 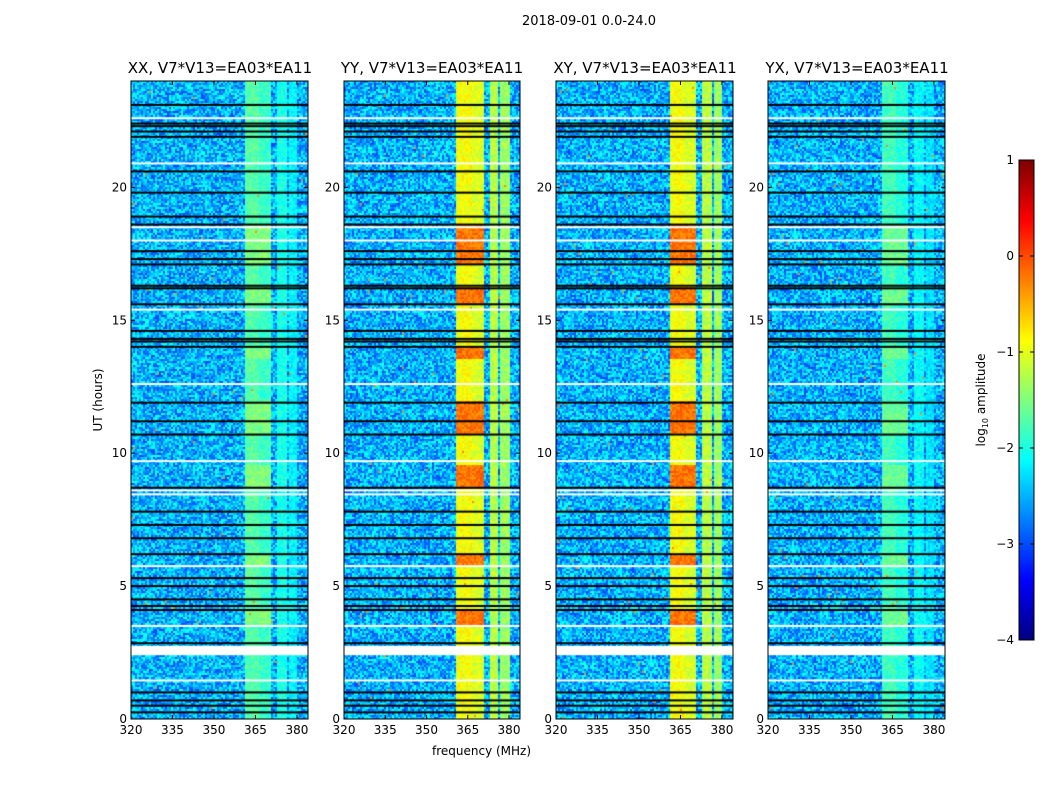 I want to click on colorbar-tick-label: −1, so click(x=1005, y=352).